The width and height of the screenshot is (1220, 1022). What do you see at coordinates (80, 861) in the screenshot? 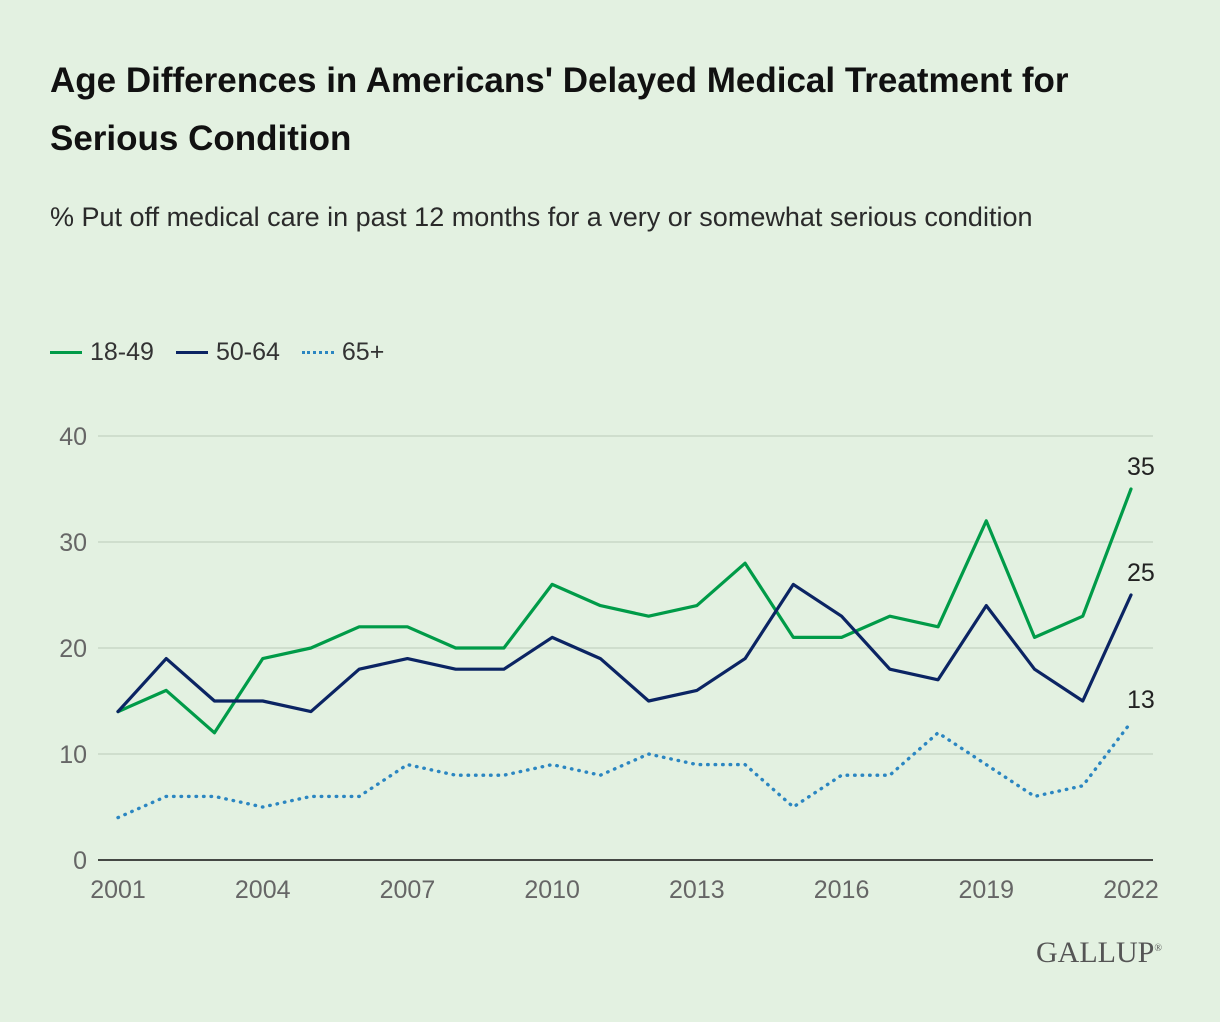
I see `y-tick-label: 0` at bounding box center [80, 861].